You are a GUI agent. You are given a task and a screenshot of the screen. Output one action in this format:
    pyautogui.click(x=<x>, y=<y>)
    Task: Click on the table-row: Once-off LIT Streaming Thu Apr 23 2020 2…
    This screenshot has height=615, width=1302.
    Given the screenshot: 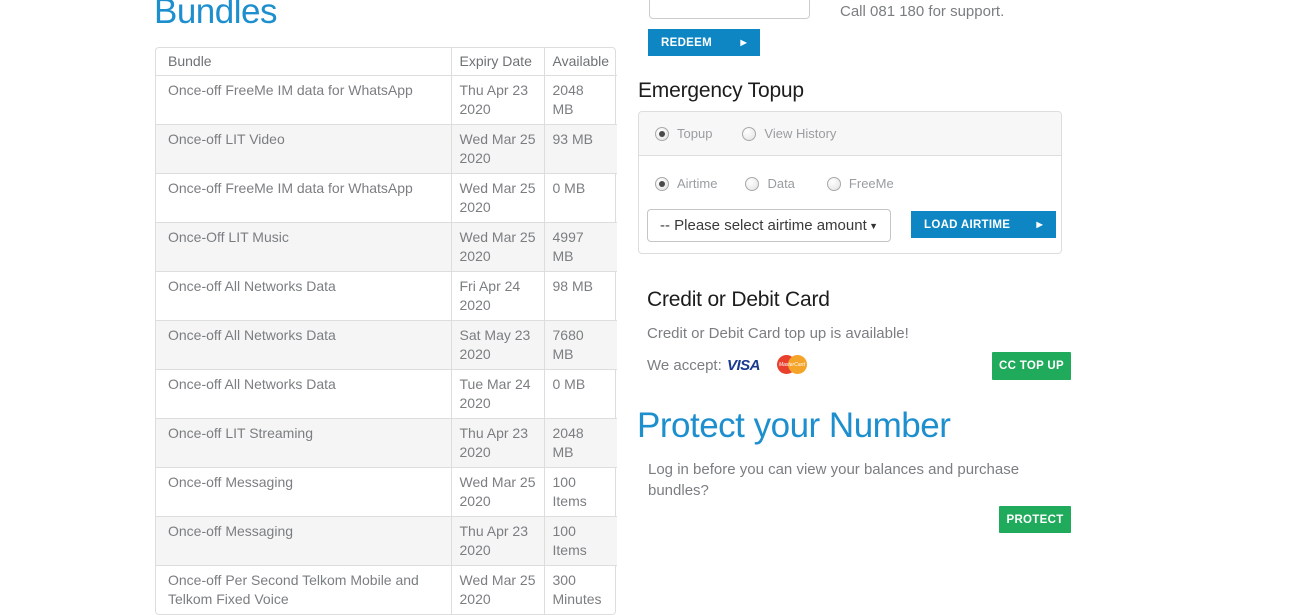 What is the action you would take?
    pyautogui.click(x=386, y=443)
    